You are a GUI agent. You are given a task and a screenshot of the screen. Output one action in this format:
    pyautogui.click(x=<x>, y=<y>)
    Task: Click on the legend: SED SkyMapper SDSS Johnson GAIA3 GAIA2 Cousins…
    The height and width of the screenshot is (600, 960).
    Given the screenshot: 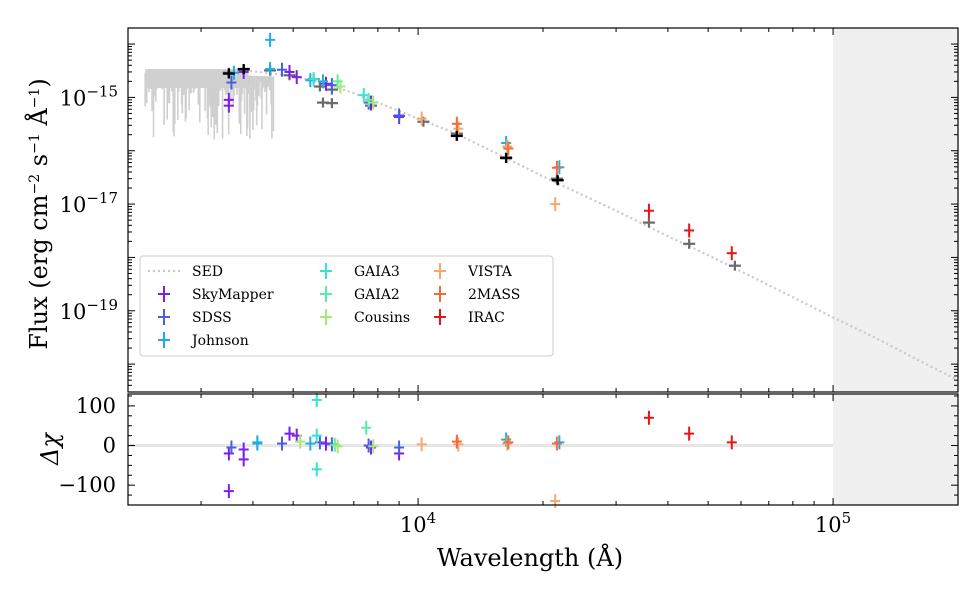 What is the action you would take?
    pyautogui.click(x=346, y=306)
    